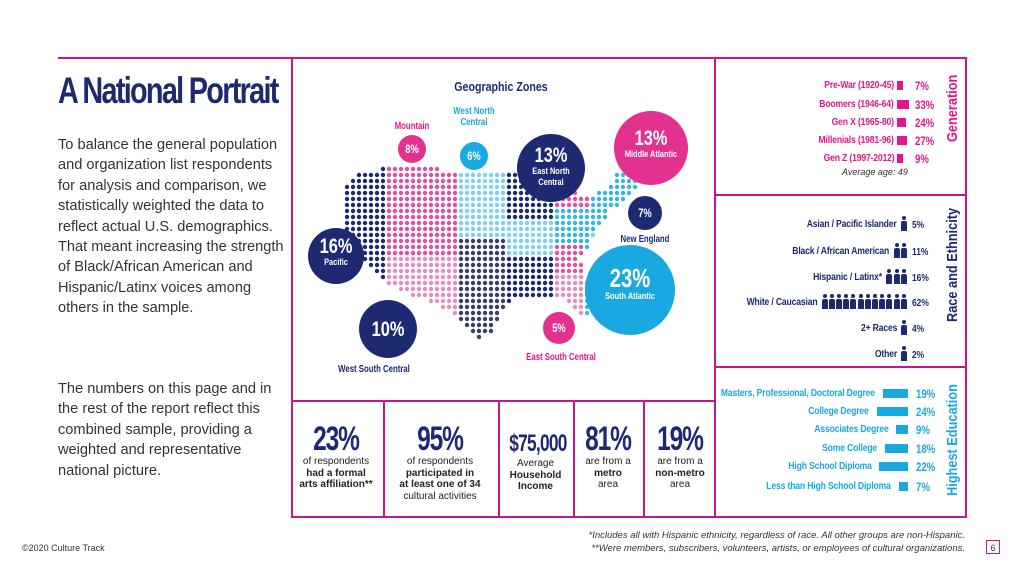  What do you see at coordinates (952, 440) in the screenshot?
I see `education-title: Highest Education` at bounding box center [952, 440].